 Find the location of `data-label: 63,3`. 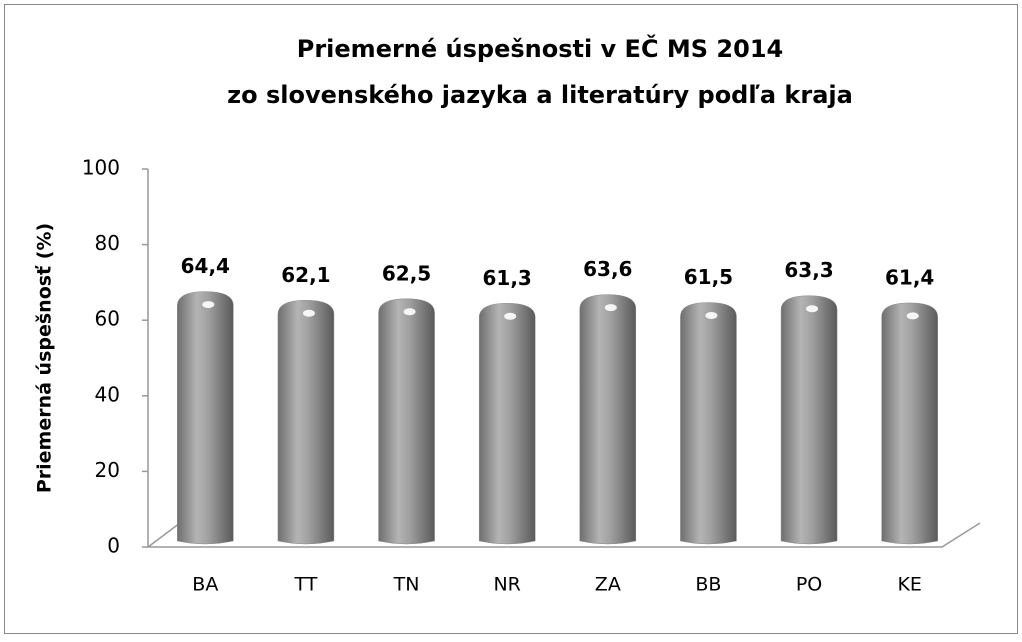

data-label: 63,3 is located at coordinates (808, 270).